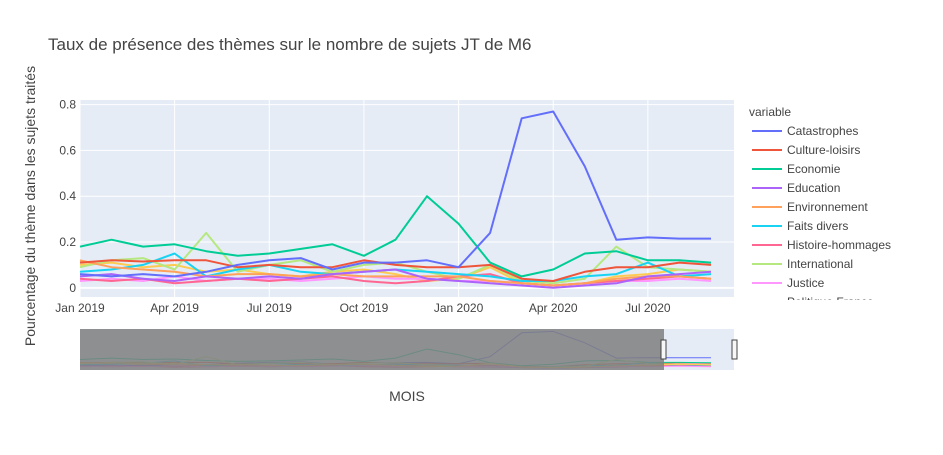 The height and width of the screenshot is (455, 943). Describe the element at coordinates (830, 302) in the screenshot. I see `legend-label: Politique France` at that location.